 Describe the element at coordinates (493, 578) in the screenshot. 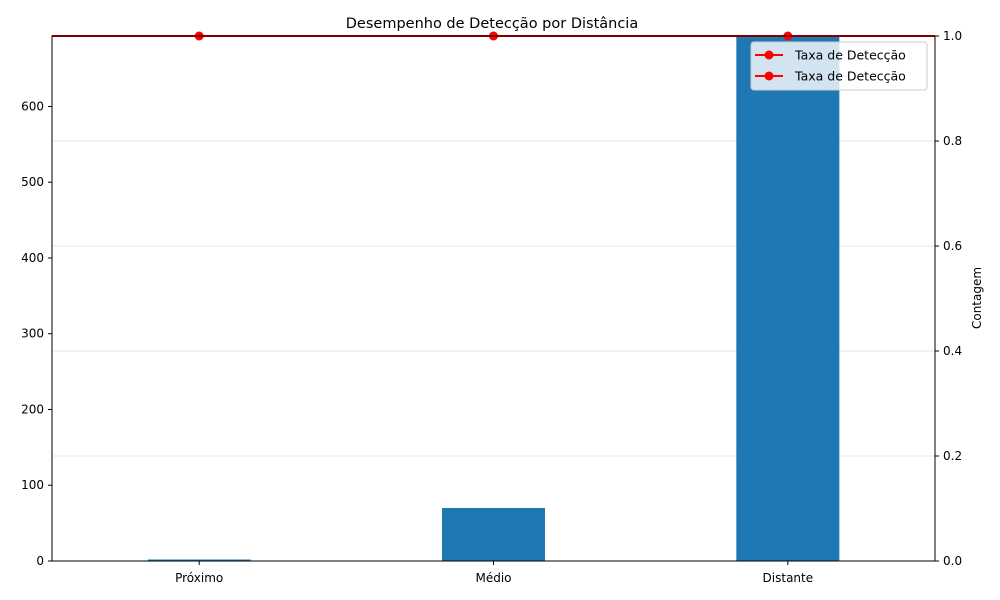

I see `x-tick-label: Médio` at that location.